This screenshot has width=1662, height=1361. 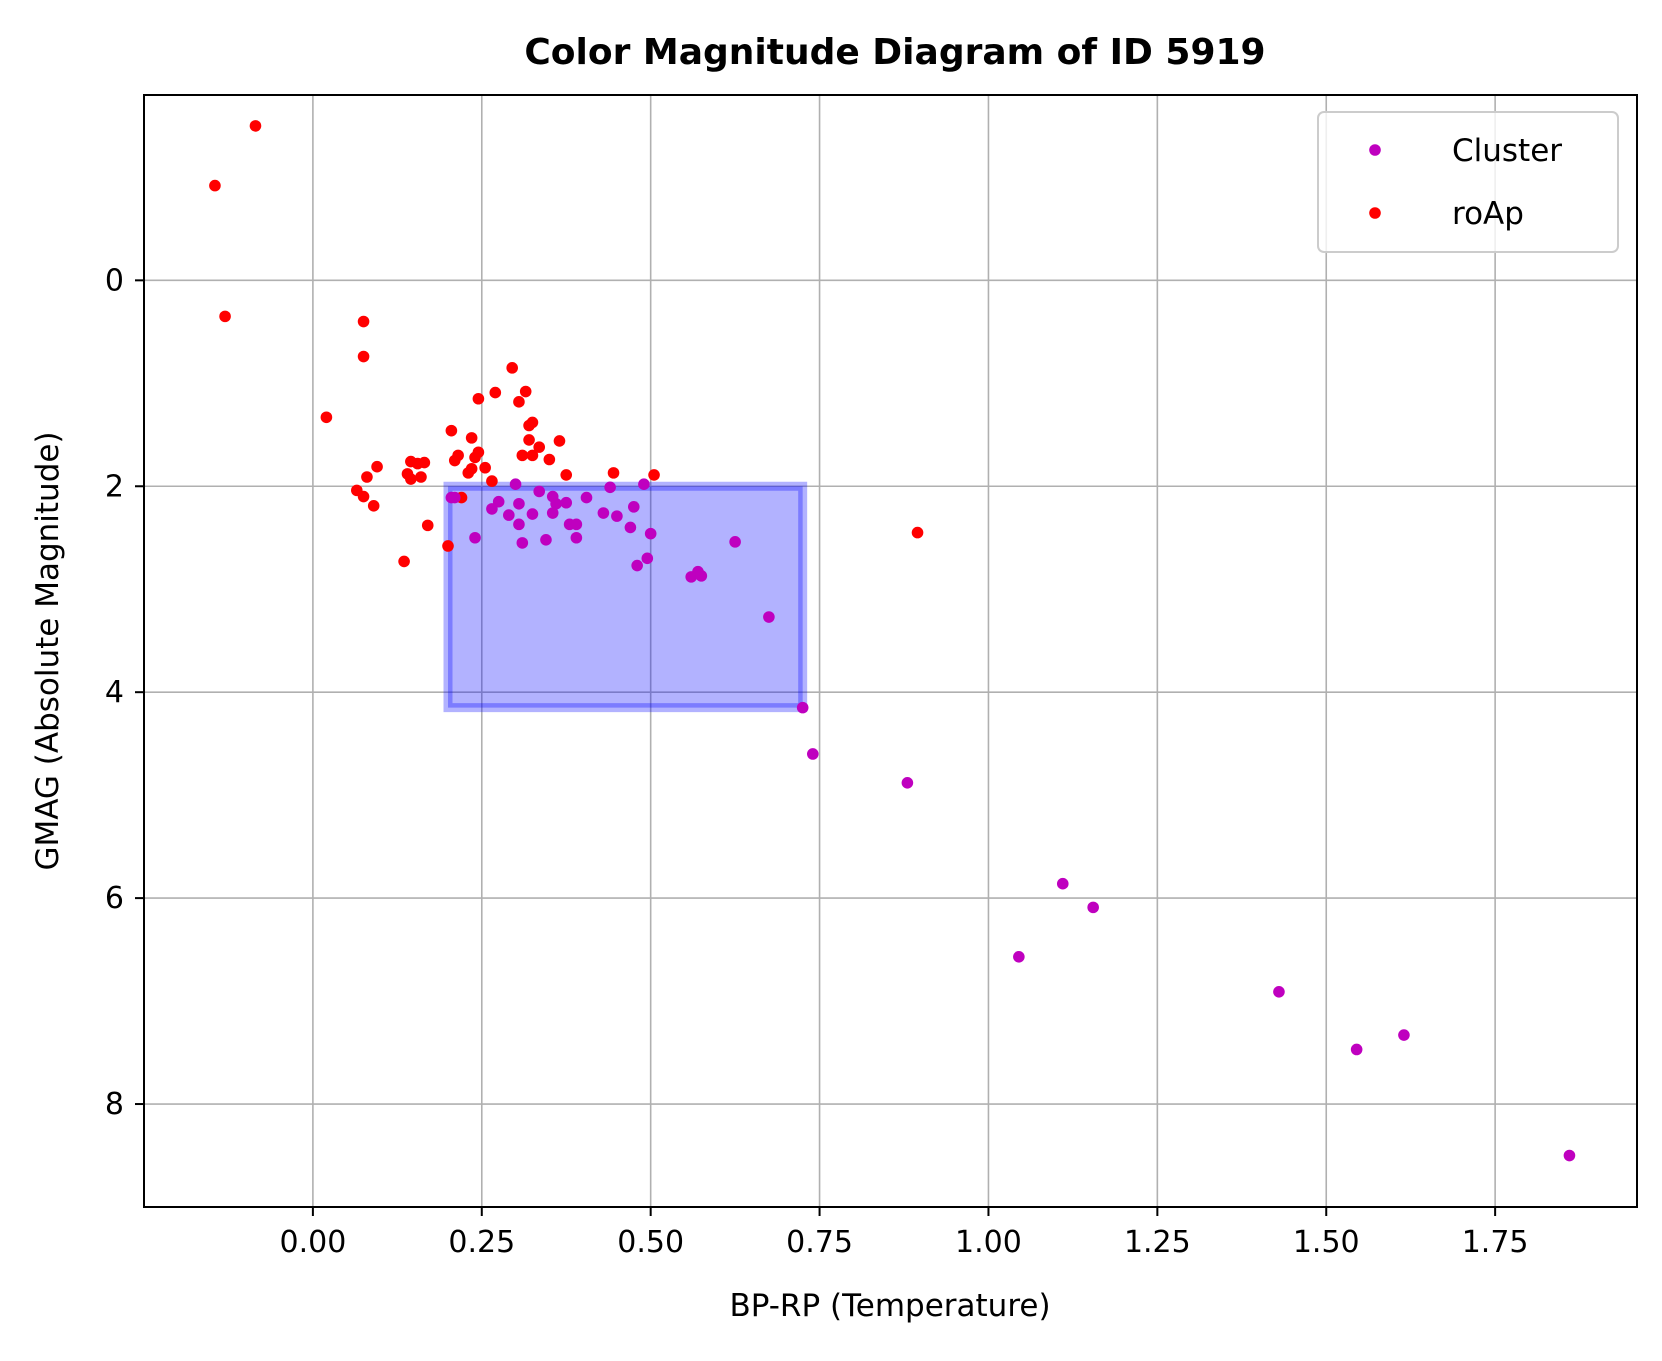 What do you see at coordinates (1157, 1242) in the screenshot?
I see `x-tick-label: 1.25` at bounding box center [1157, 1242].